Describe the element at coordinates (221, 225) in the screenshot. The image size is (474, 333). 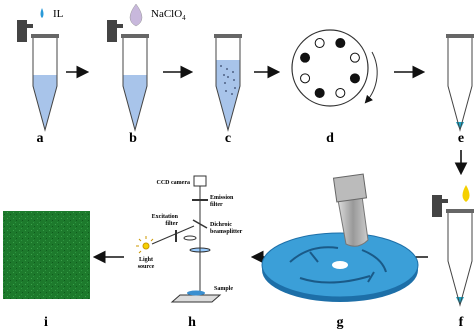
I see `microscope-label: Dichroic` at that location.